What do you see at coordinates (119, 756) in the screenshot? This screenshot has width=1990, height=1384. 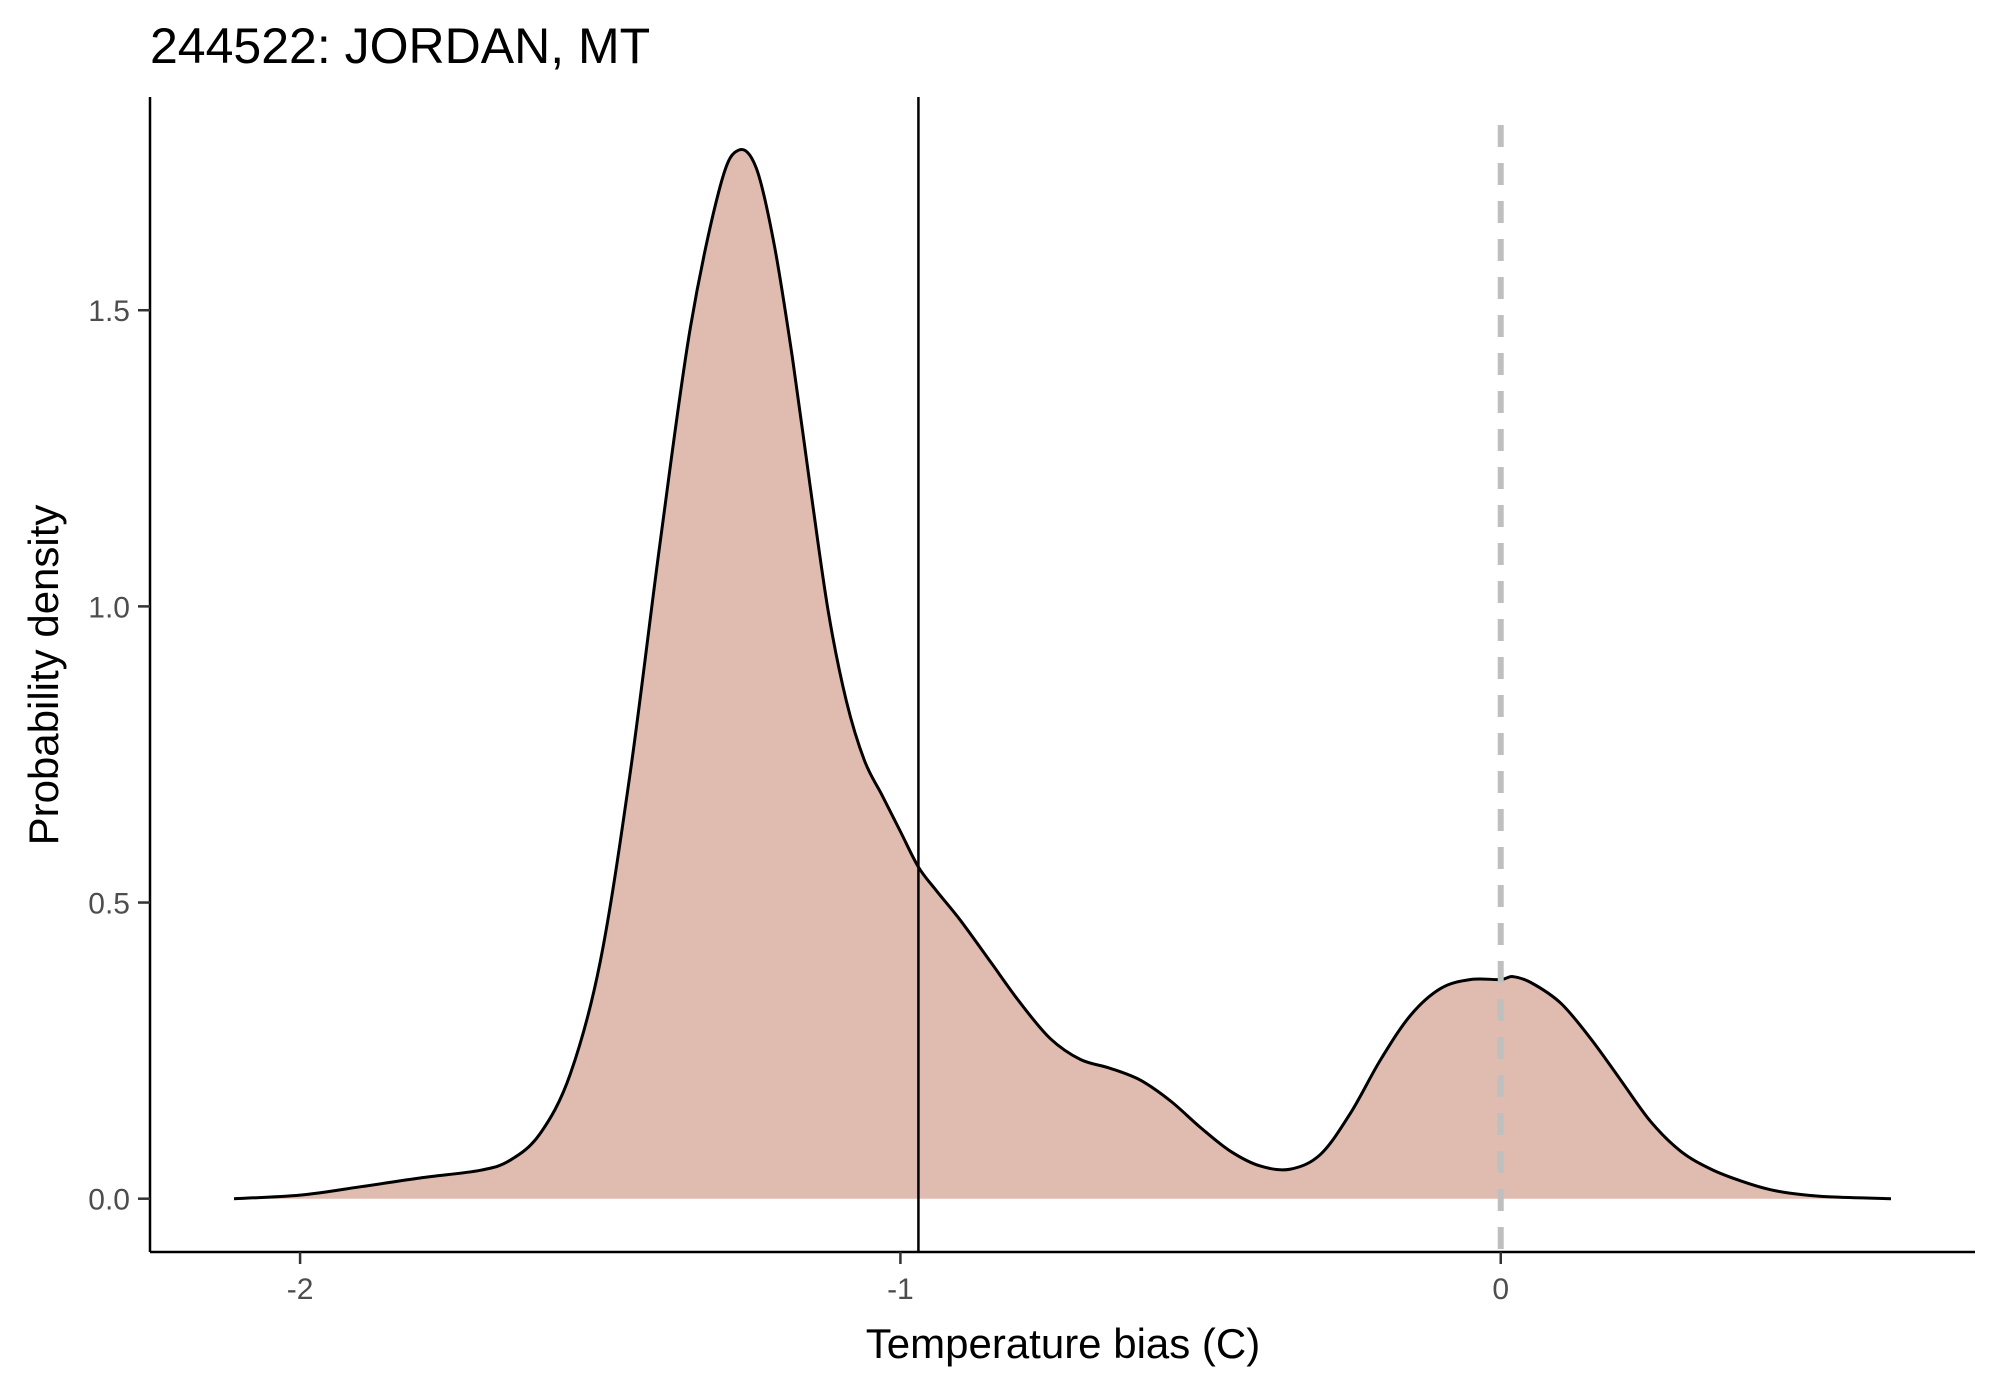 I see `y-axis-ticks: 0.0 0.5 1.0 1.5` at bounding box center [119, 756].